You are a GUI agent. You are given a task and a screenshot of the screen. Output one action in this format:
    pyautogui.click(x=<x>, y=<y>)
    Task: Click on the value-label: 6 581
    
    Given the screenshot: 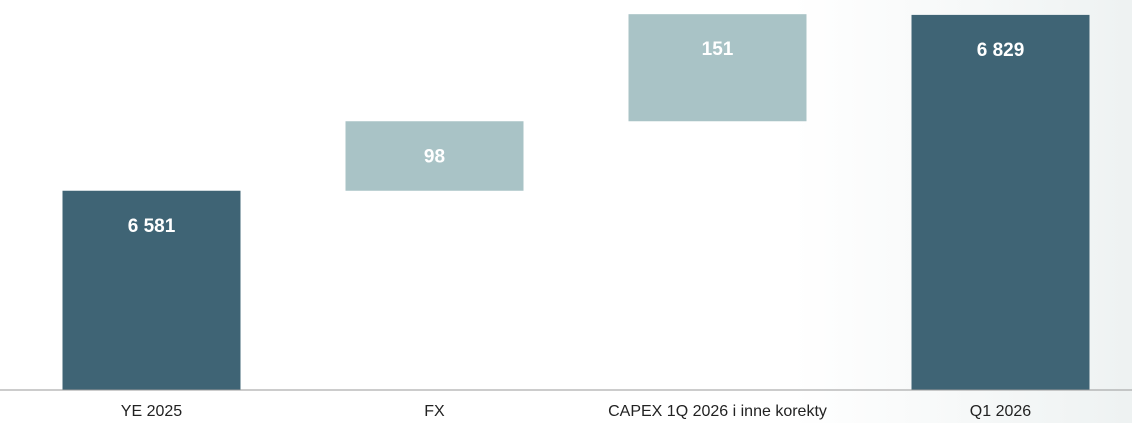 What is the action you would take?
    pyautogui.click(x=152, y=226)
    